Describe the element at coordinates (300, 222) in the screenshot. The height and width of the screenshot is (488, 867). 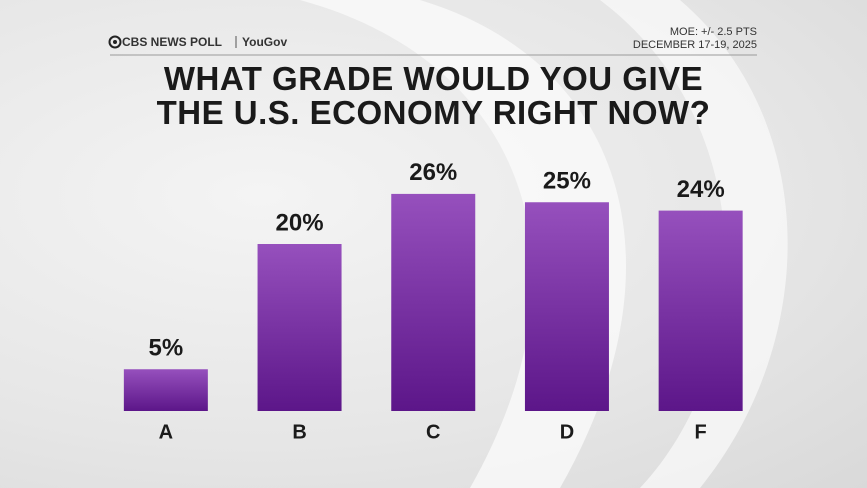
I see `value-label: 20%` at that location.